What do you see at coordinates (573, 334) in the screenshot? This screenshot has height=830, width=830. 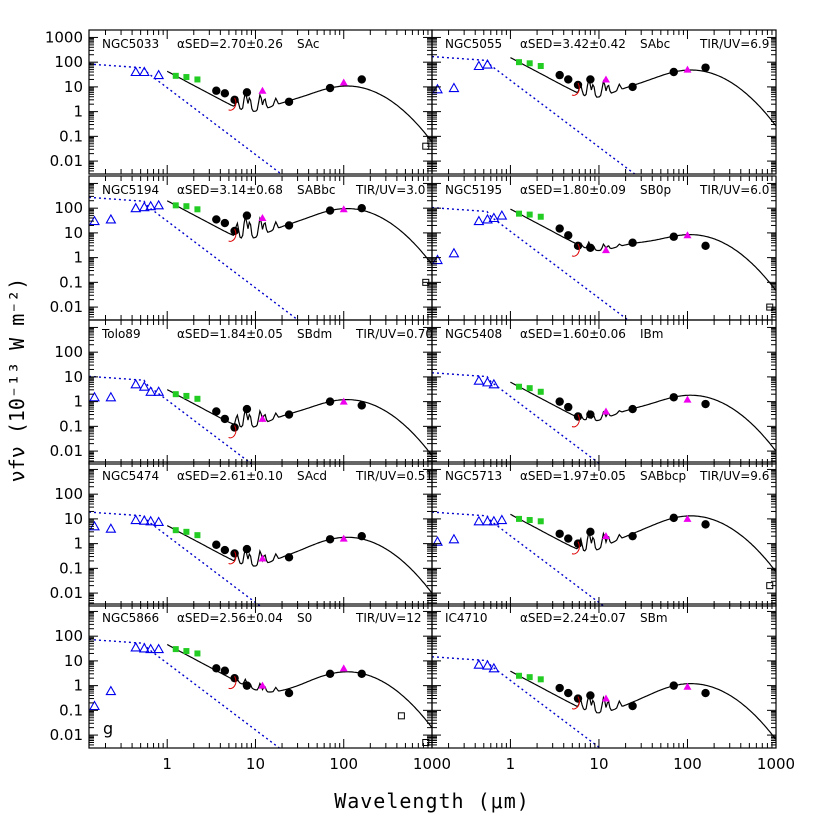 I see `alpha-sed-label: αSED=1.60±0.06` at bounding box center [573, 334].